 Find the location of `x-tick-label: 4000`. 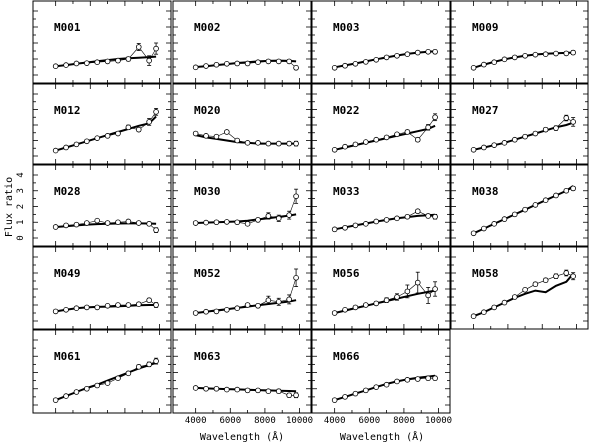

x-tick-label: 4000 is located at coordinates (196, 421).